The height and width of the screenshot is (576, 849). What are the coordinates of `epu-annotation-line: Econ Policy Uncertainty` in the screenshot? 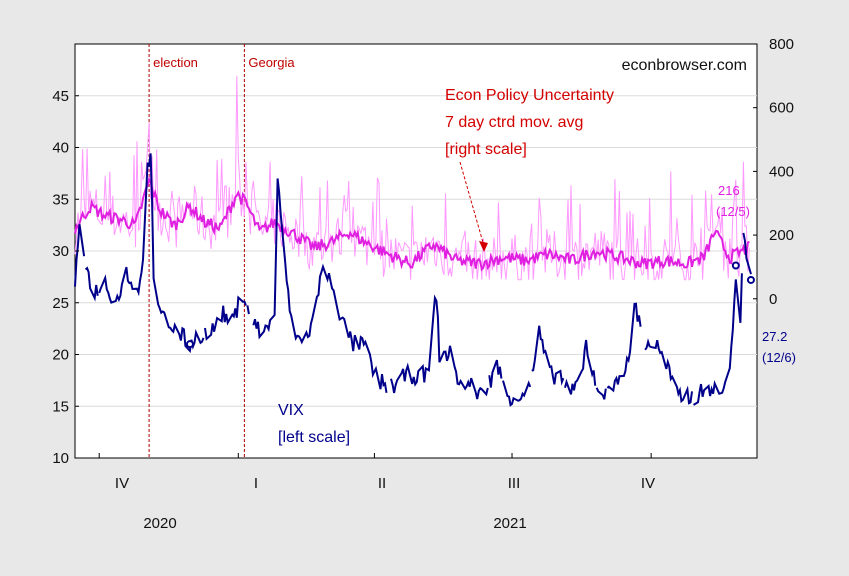 It's located at (529, 95).